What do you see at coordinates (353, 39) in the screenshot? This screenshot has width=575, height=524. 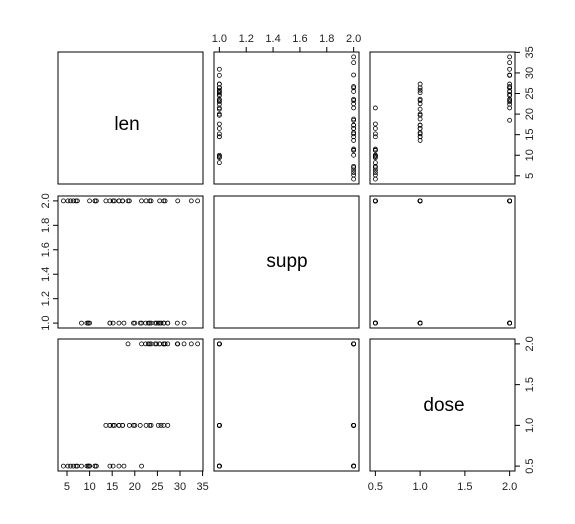 I see `x-tick-label-supp: 2.0` at bounding box center [353, 39].